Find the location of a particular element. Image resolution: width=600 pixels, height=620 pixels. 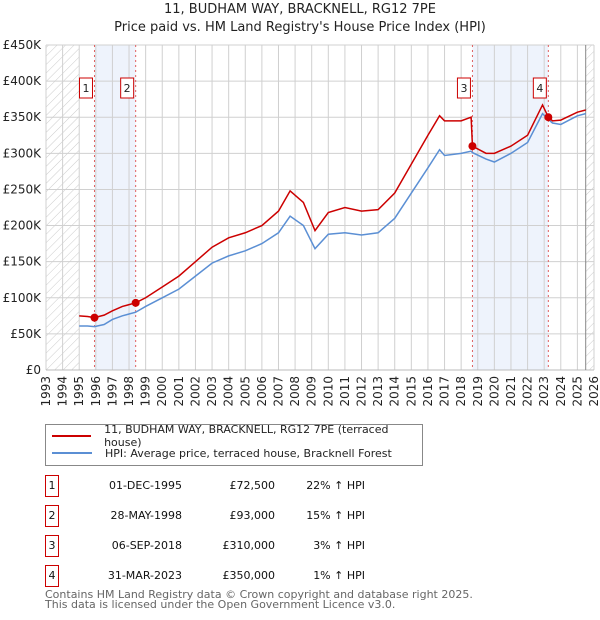

x-tick-label: 2025 is located at coordinates (577, 391).